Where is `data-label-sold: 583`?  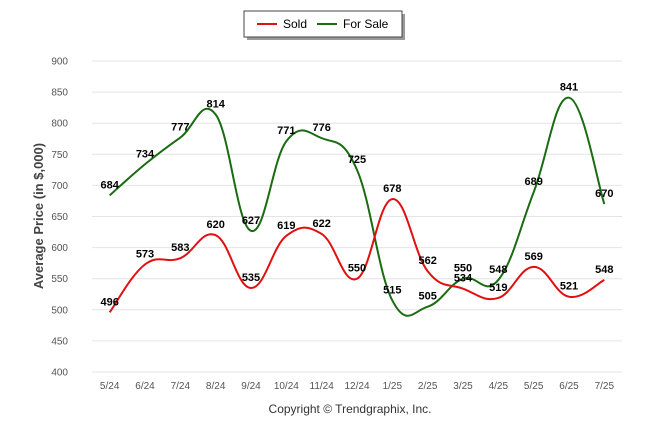
data-label-sold: 583 is located at coordinates (180, 248).